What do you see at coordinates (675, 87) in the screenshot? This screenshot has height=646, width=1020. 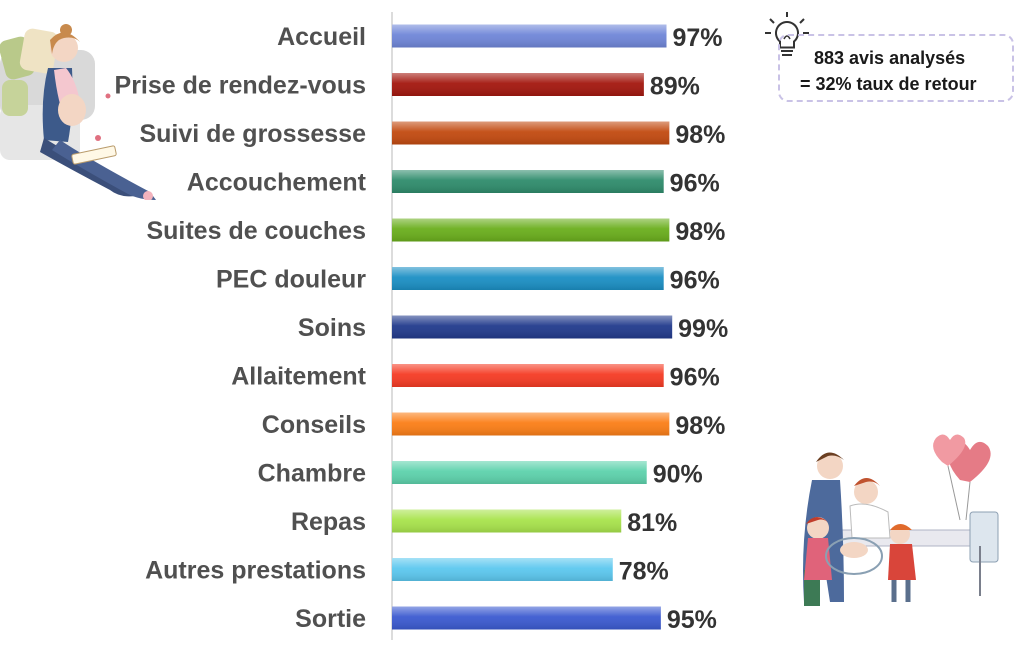 I see `value-label: 89%` at bounding box center [675, 87].